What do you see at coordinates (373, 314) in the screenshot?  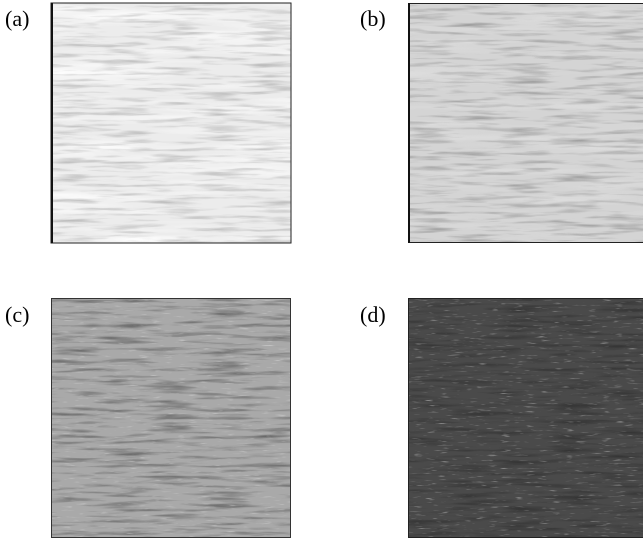 I see `panel-label: (d)` at bounding box center [373, 314].